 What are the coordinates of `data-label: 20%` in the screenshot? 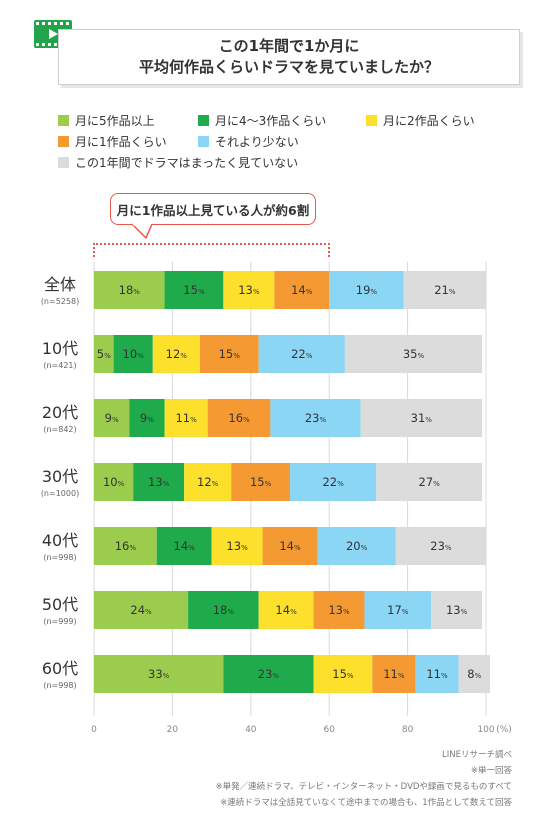 It's located at (357, 546).